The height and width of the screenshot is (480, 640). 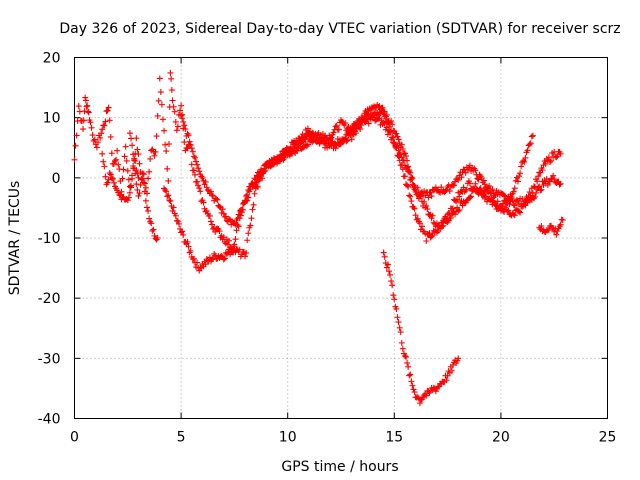 What do you see at coordinates (159, 134) in the screenshot?
I see `series-early-noisy-c` at bounding box center [159, 134].